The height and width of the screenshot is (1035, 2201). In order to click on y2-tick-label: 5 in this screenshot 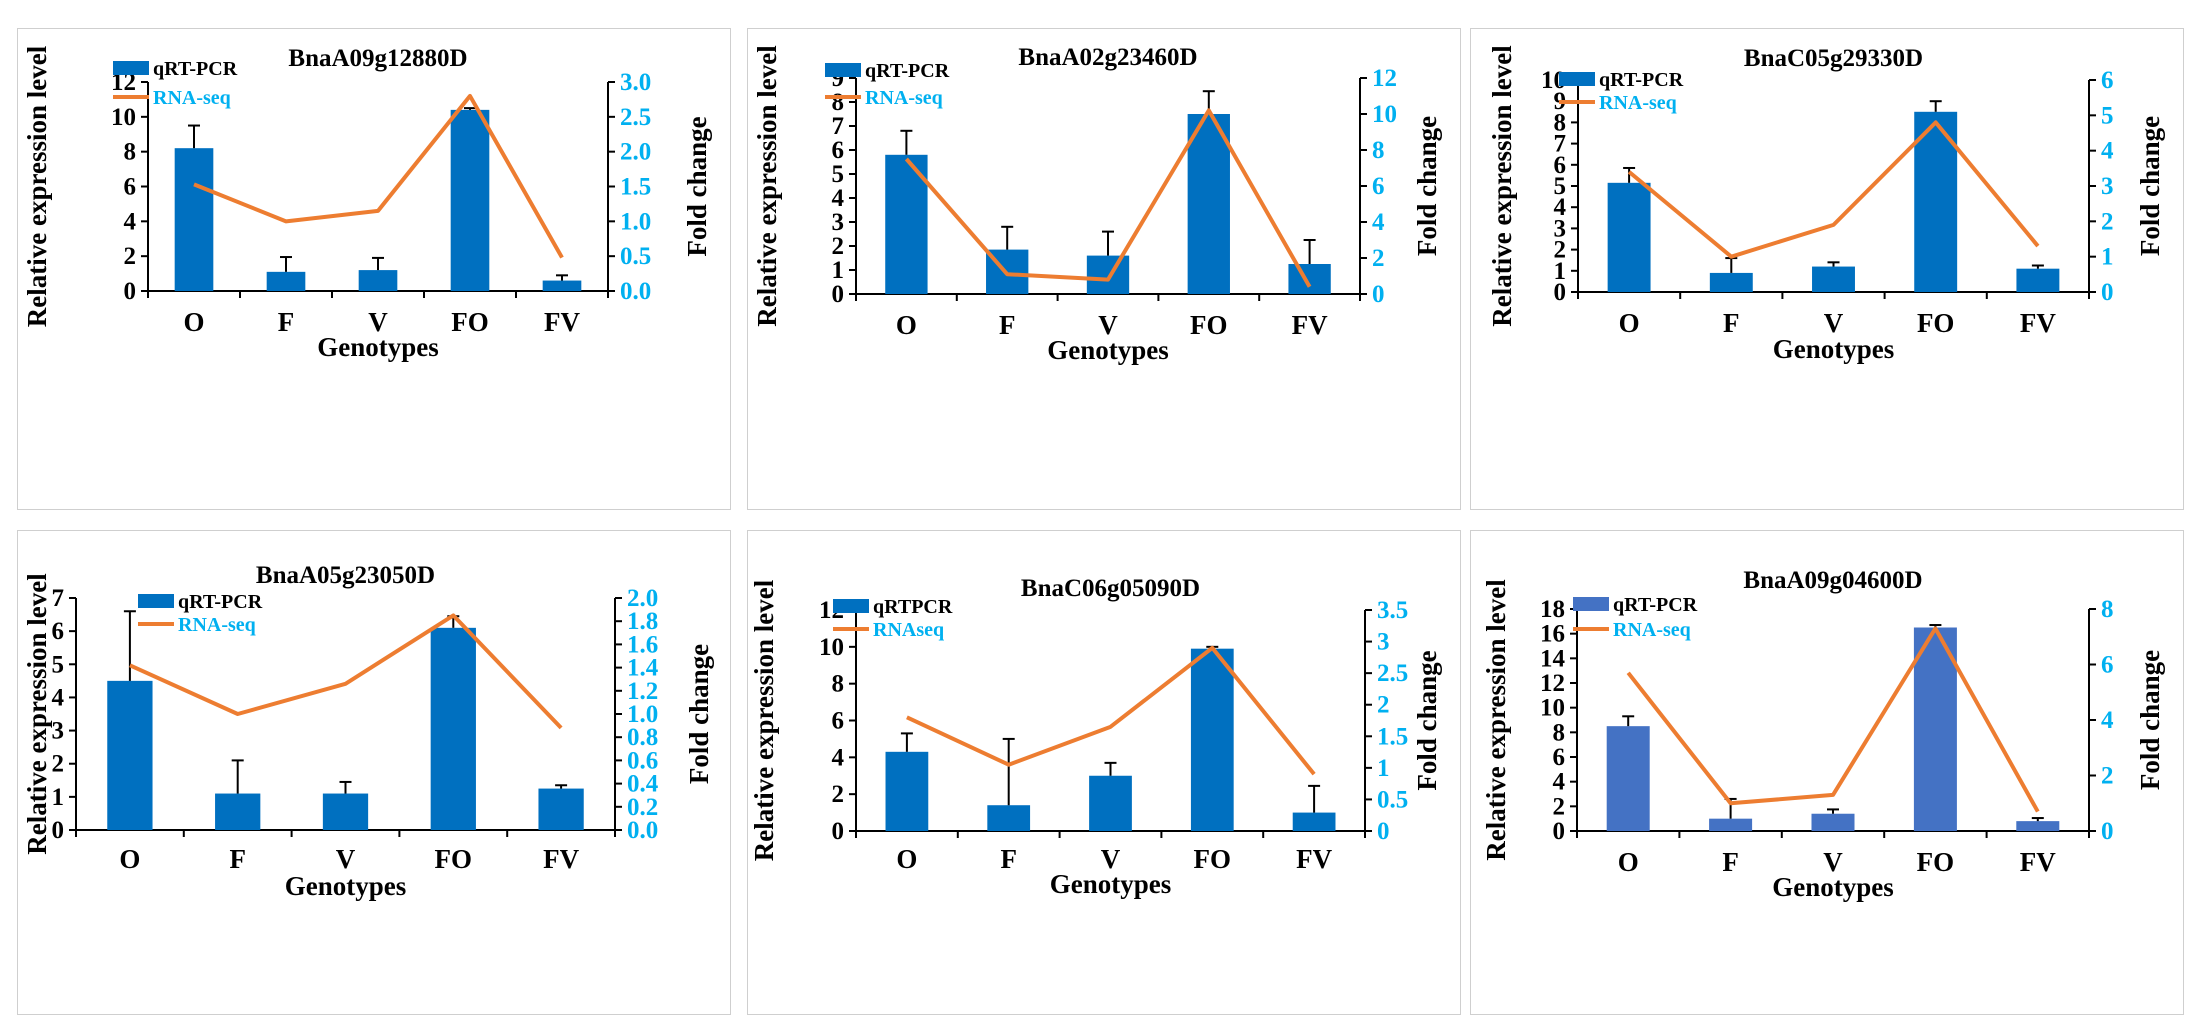, I will do `click(2107, 115)`.